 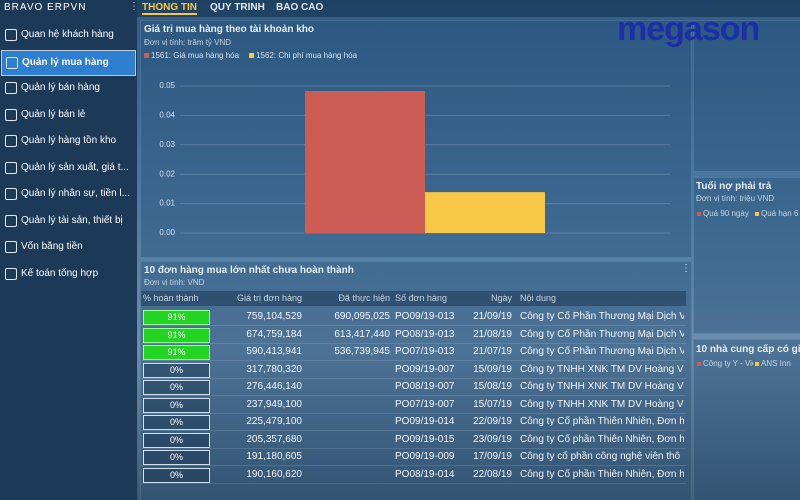 What do you see at coordinates (362, 352) in the screenshot?
I see `table-cell: 536,739,945` at bounding box center [362, 352].